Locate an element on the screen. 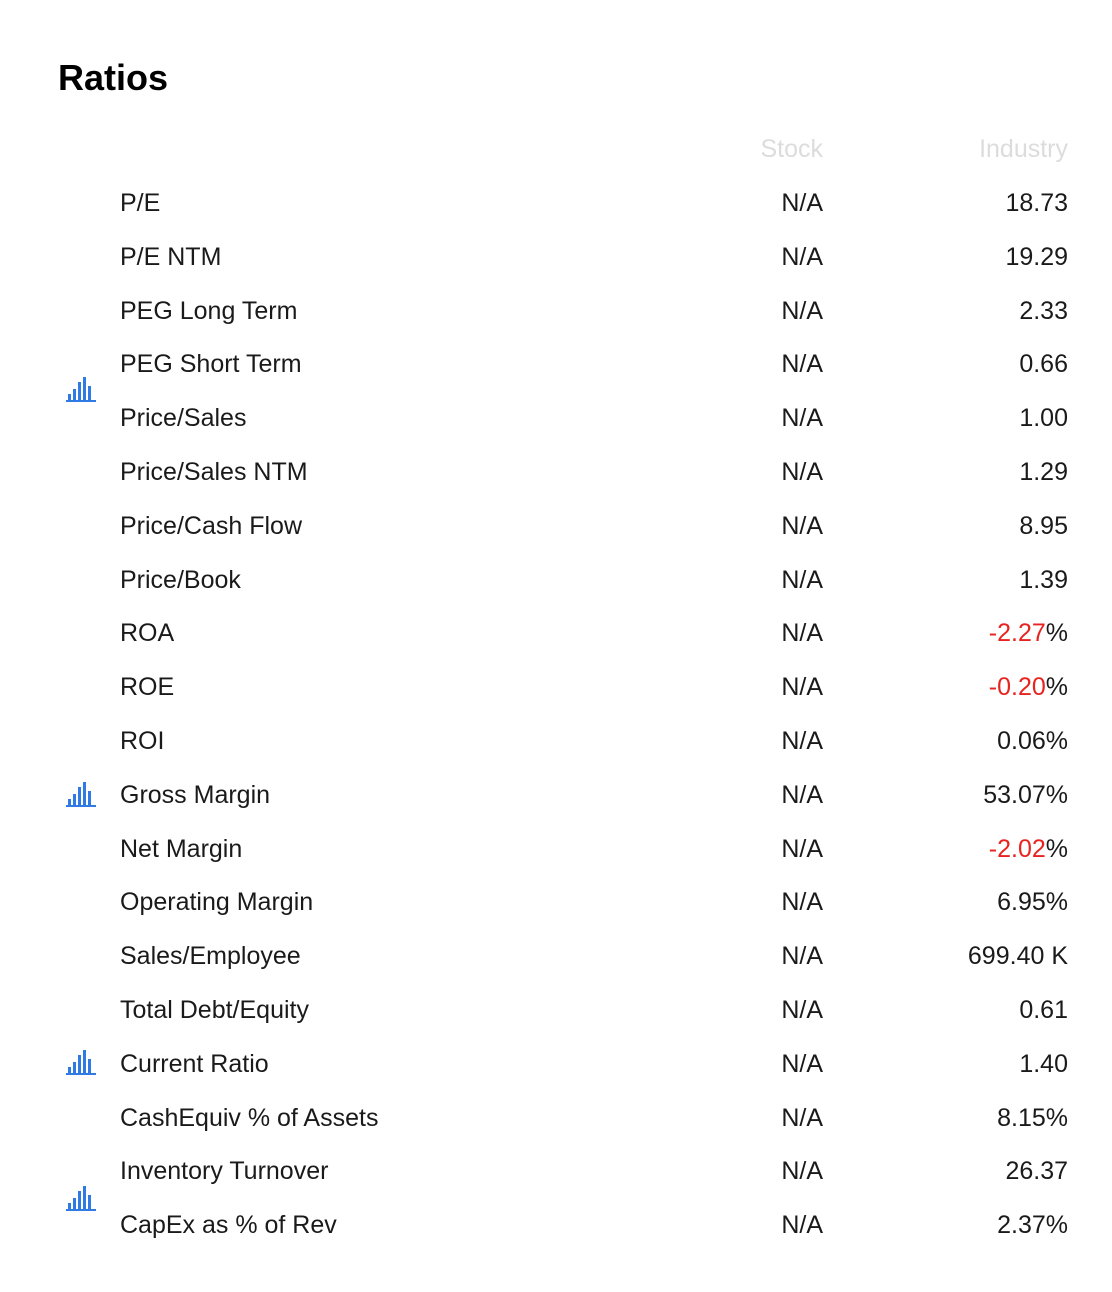  industry-number: 1.40 is located at coordinates (1043, 1063).